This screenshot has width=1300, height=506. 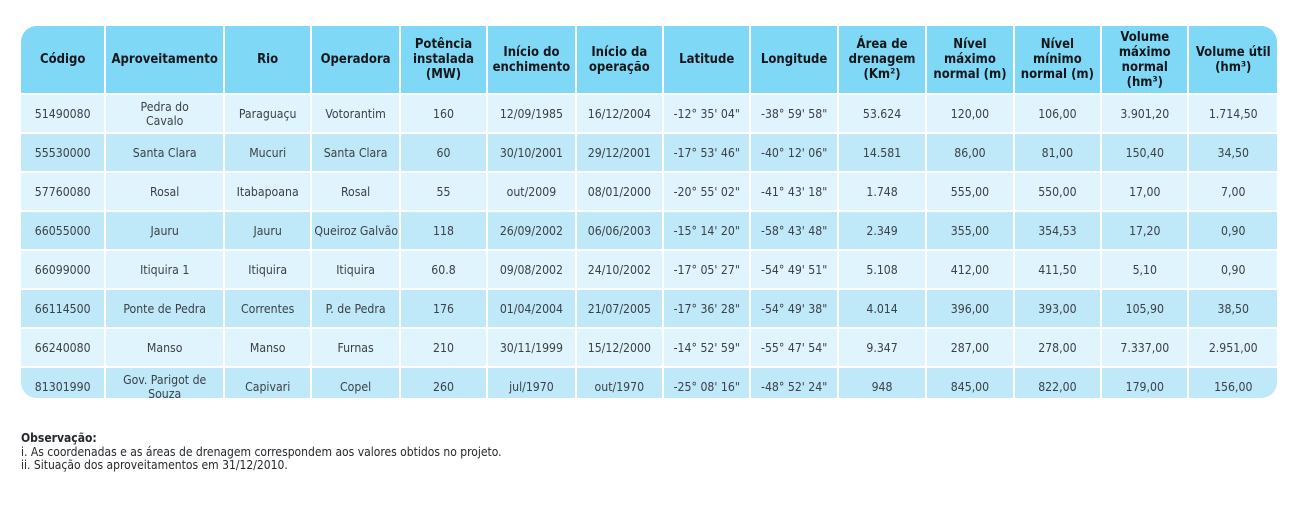 I want to click on cell-nivel-minimo: 81,00, so click(x=1058, y=151).